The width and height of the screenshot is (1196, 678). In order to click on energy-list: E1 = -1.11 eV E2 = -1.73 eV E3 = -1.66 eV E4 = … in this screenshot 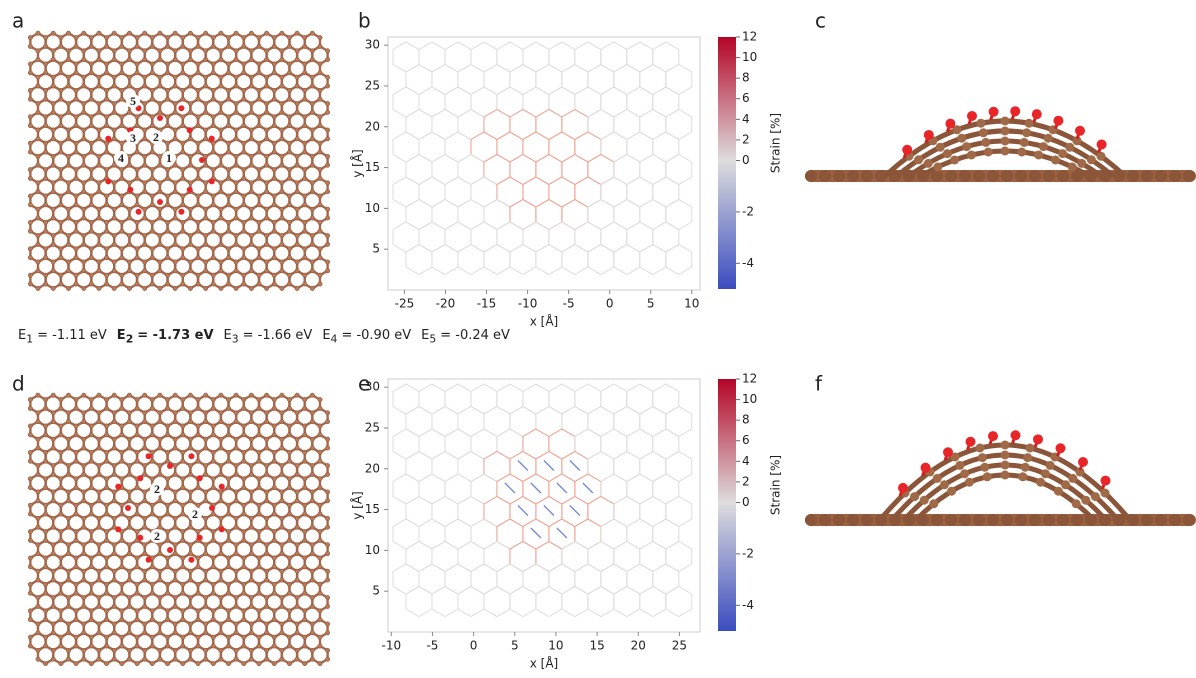, I will do `click(269, 337)`.